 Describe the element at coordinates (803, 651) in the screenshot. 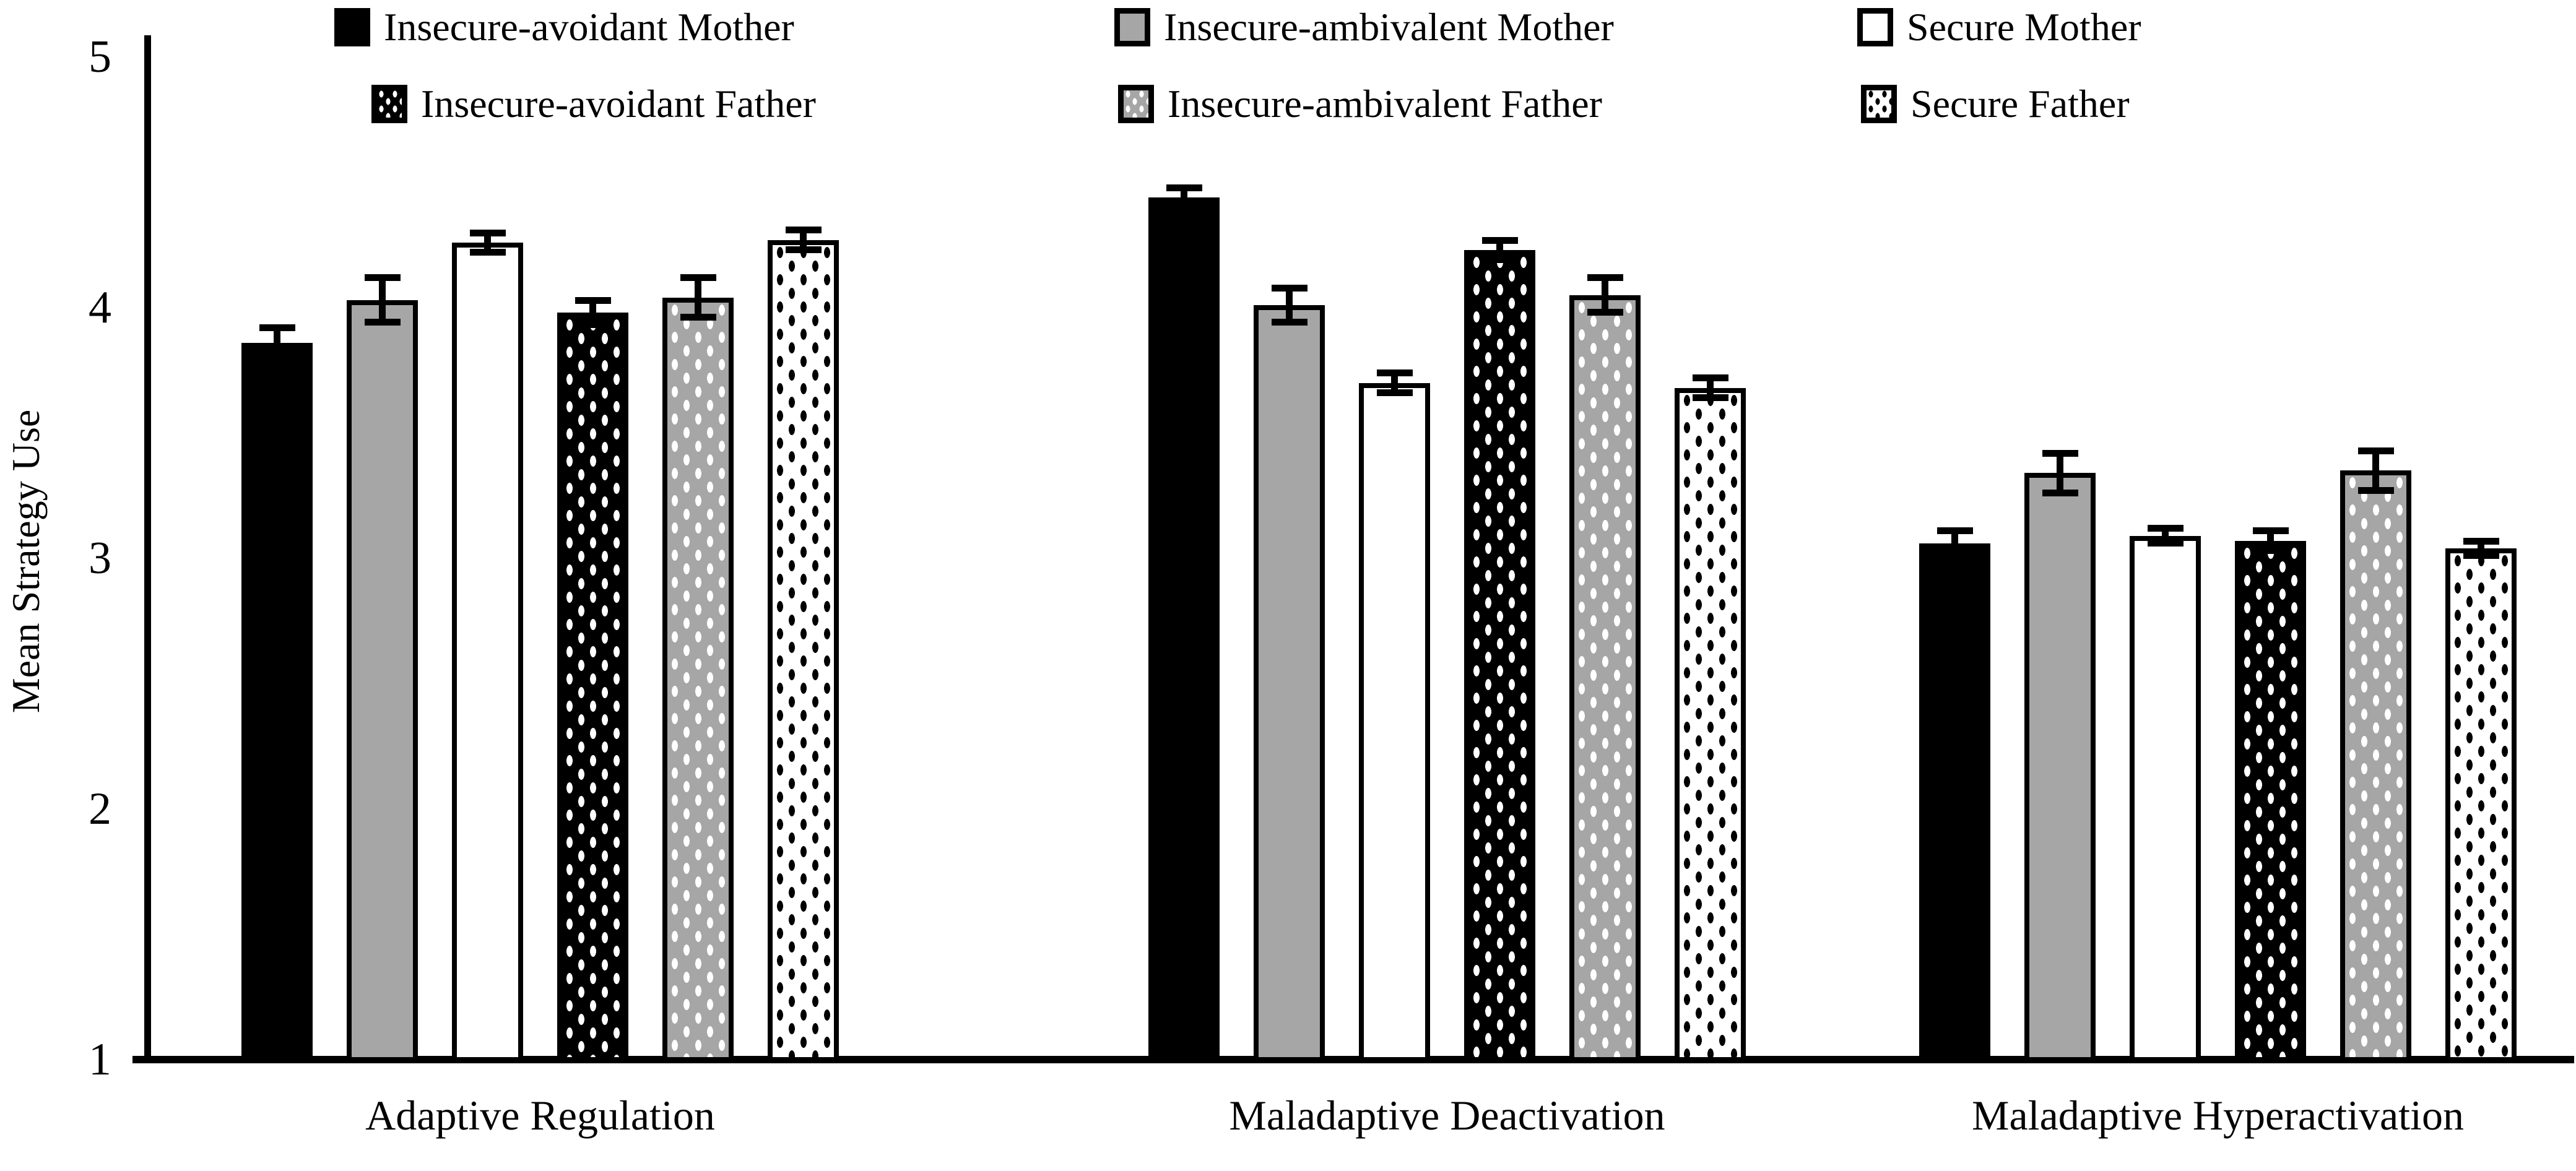

I see `bar-secure-father-adaptive-regulation` at that location.